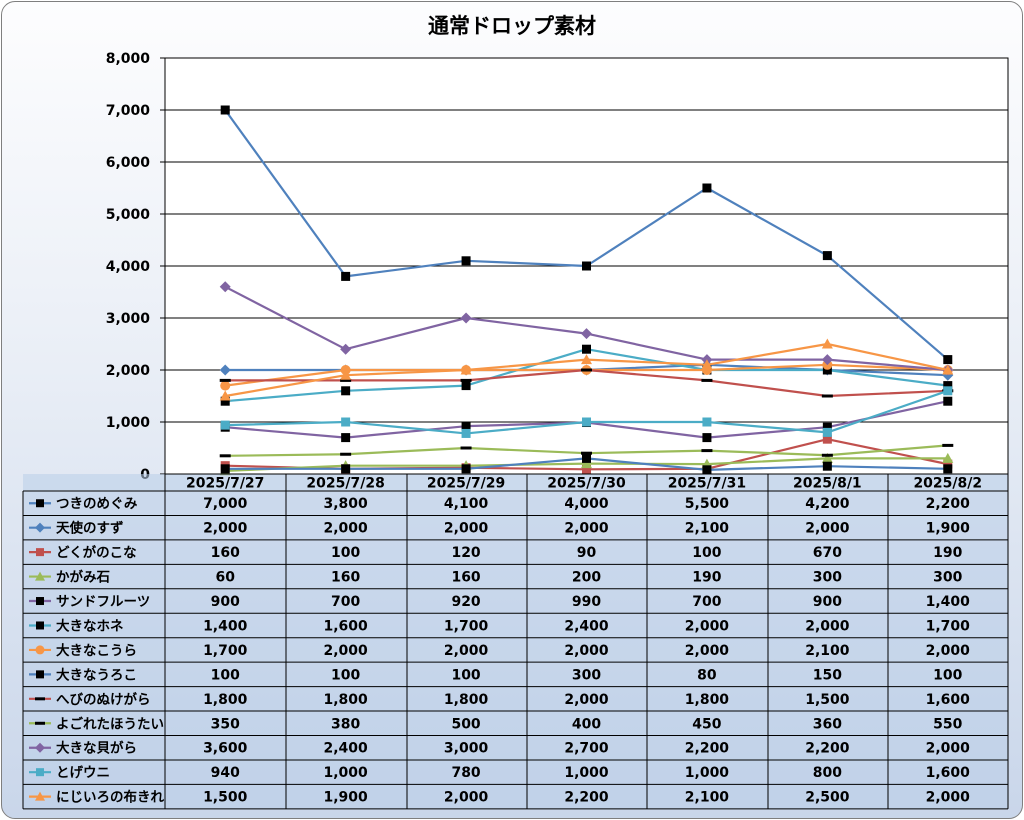 The image size is (1024, 820). Describe the element at coordinates (96, 552) in the screenshot. I see `legend-label: どくがのこな` at that location.